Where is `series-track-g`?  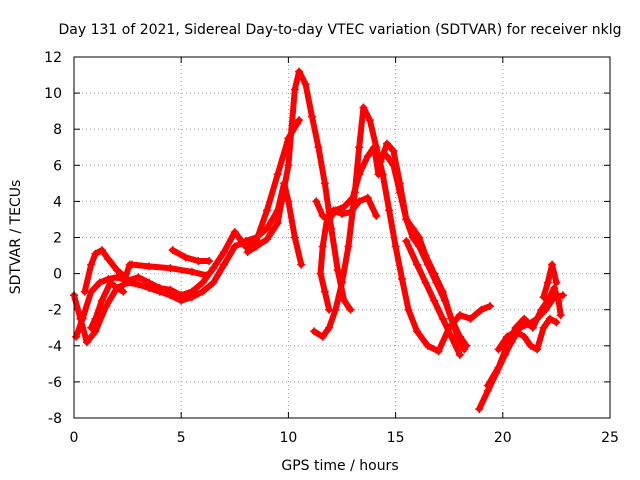 series-track-g is located at coordinates (299, 190).